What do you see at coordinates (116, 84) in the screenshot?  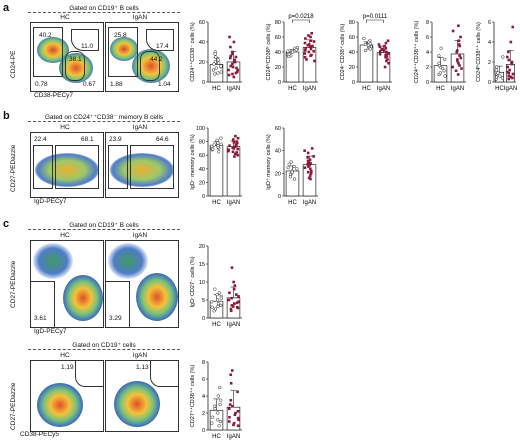 I see `gate-value: 1.88` at bounding box center [116, 84].